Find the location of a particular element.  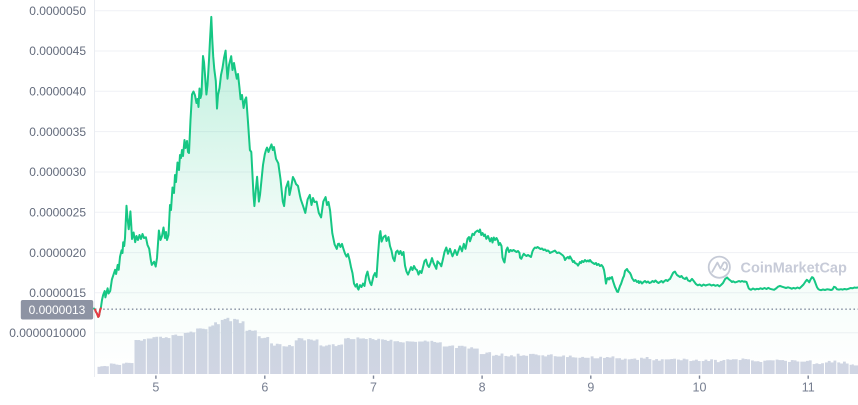

svg-text: 8 is located at coordinates (482, 388).